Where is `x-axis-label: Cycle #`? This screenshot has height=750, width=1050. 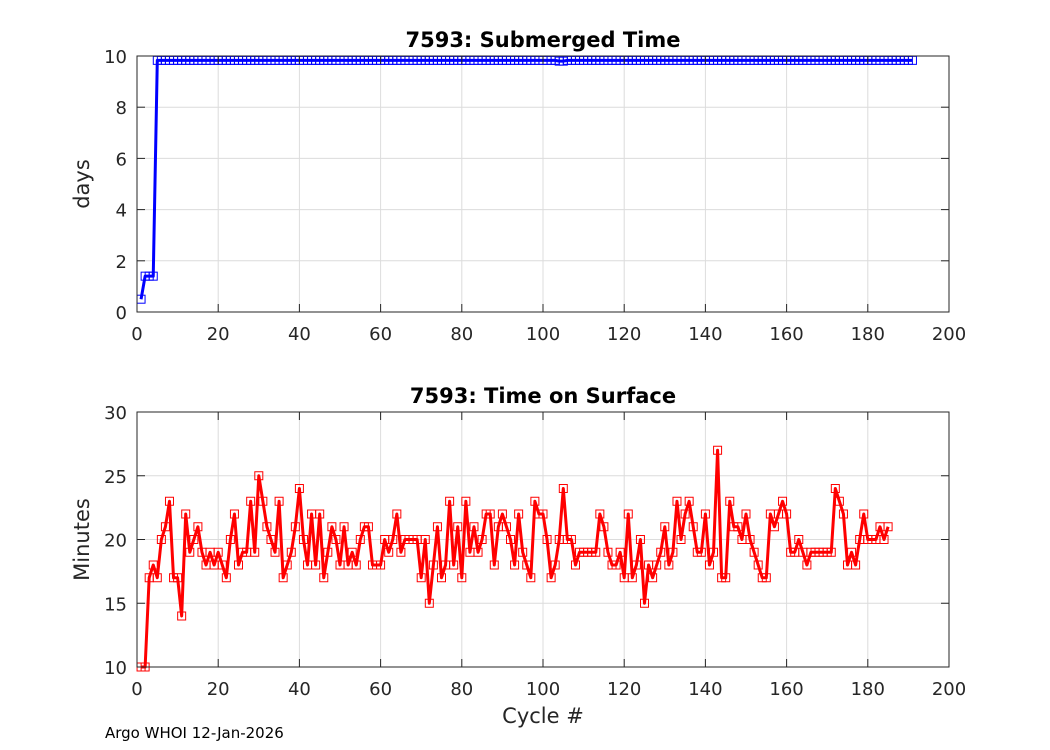
x-axis-label: Cycle # is located at coordinates (543, 716).